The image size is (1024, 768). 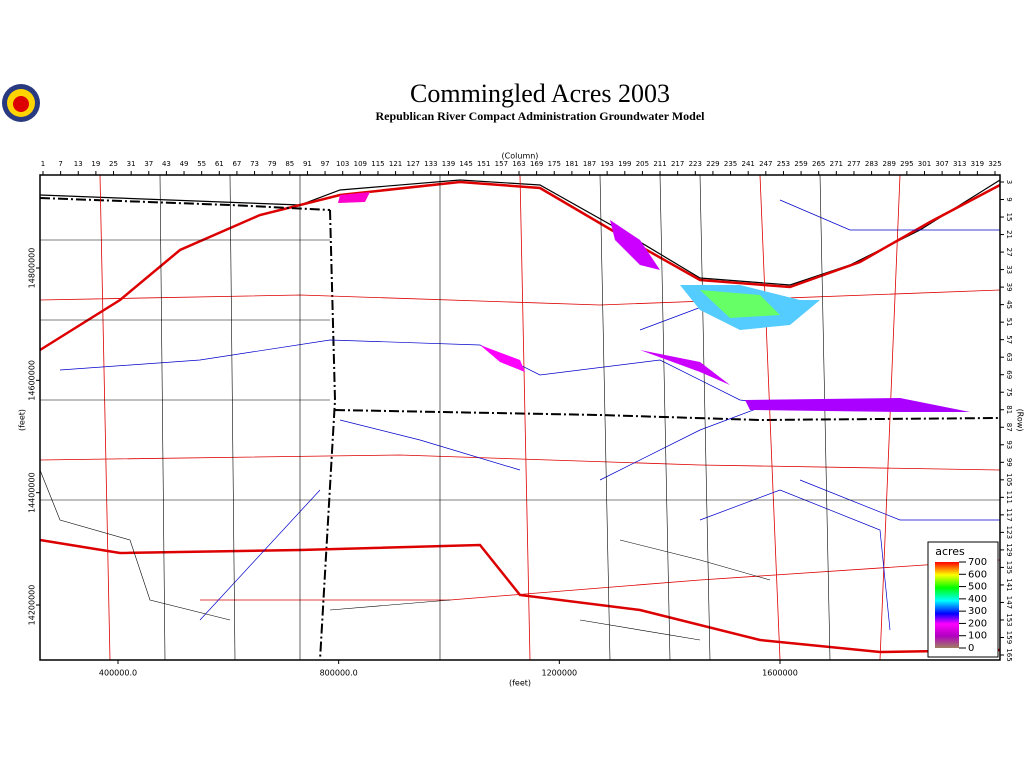 I want to click on column-tick-label: 325, so click(x=994, y=164).